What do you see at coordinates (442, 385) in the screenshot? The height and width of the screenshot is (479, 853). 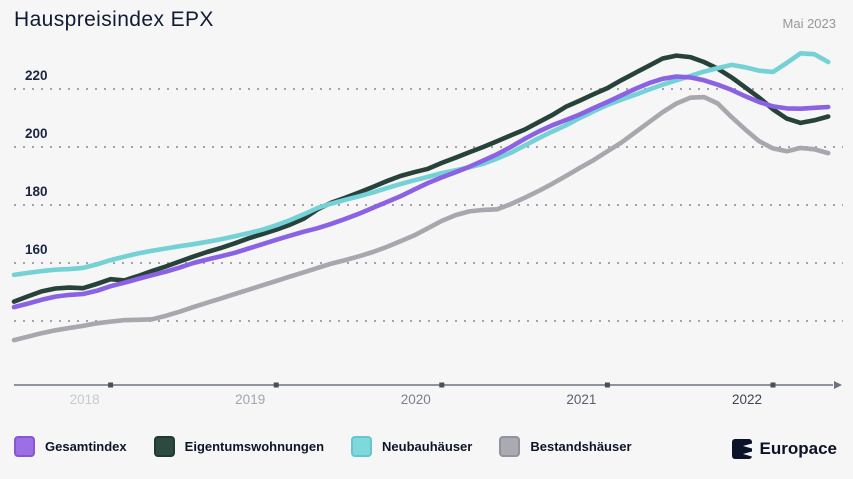 I see `x-axis-tick-2020` at bounding box center [442, 385].